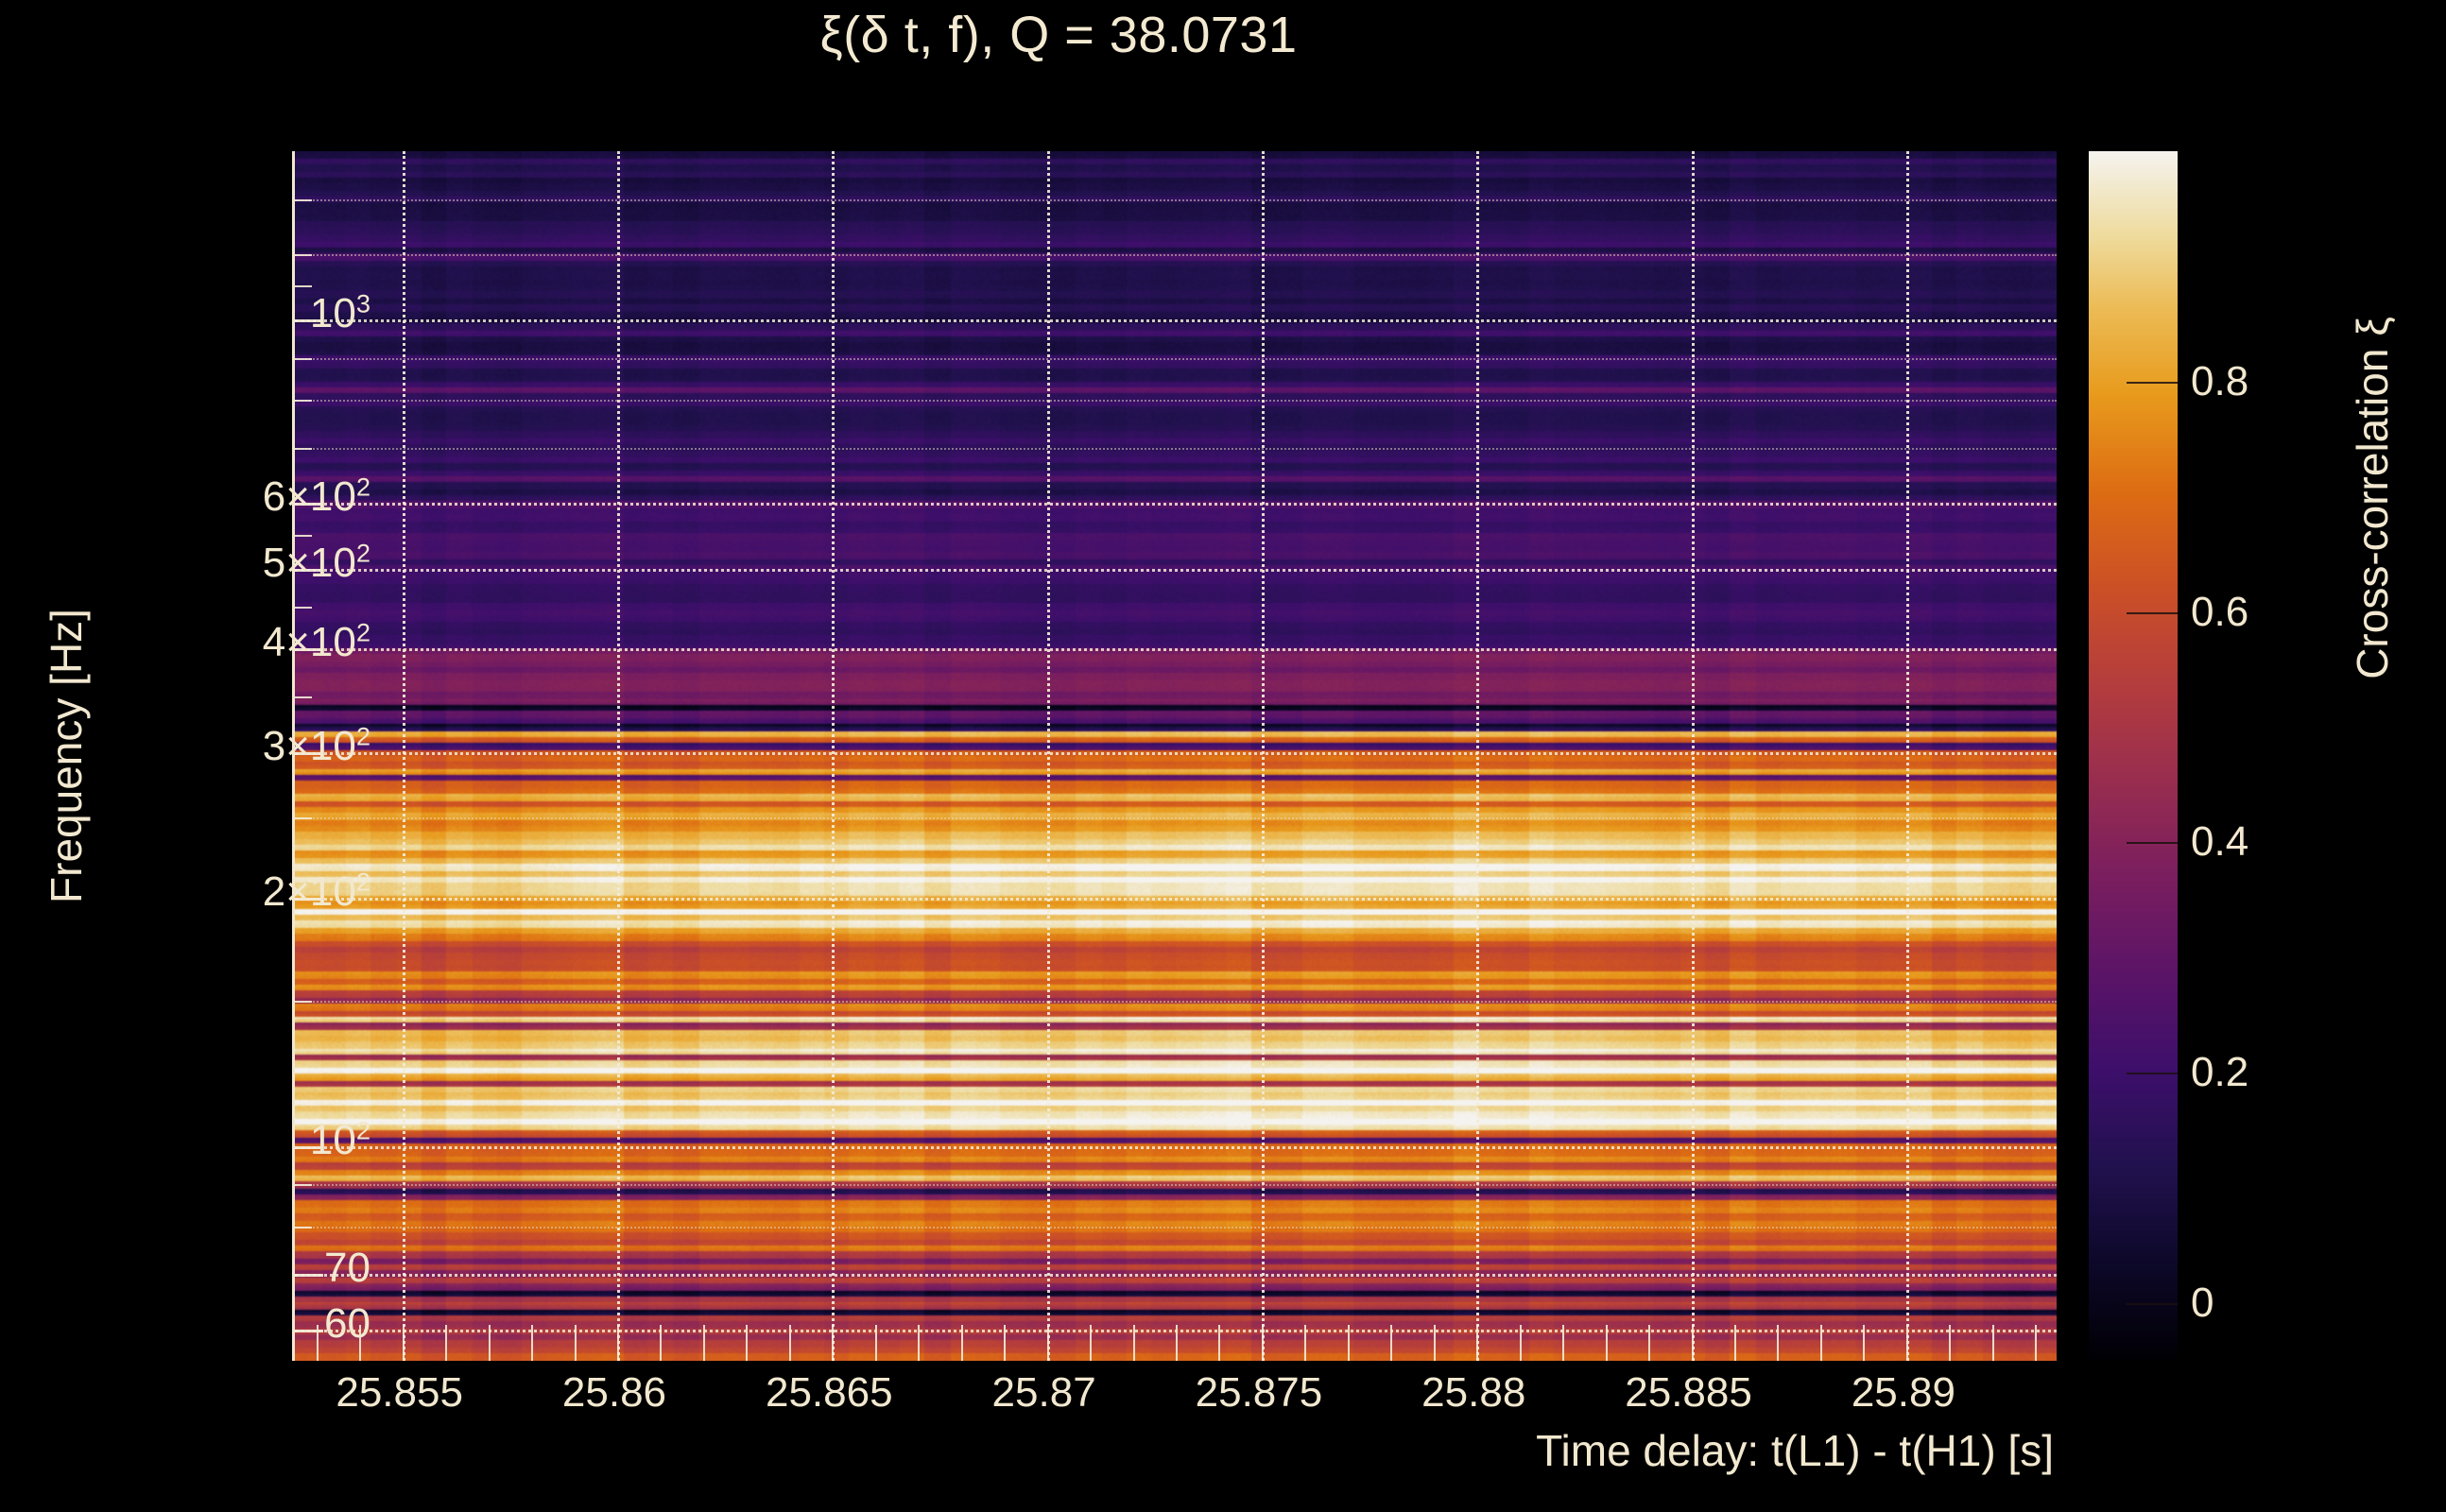  I want to click on colorbar-label-wrap: Cross-correlation ξ, so click(2372, 756).